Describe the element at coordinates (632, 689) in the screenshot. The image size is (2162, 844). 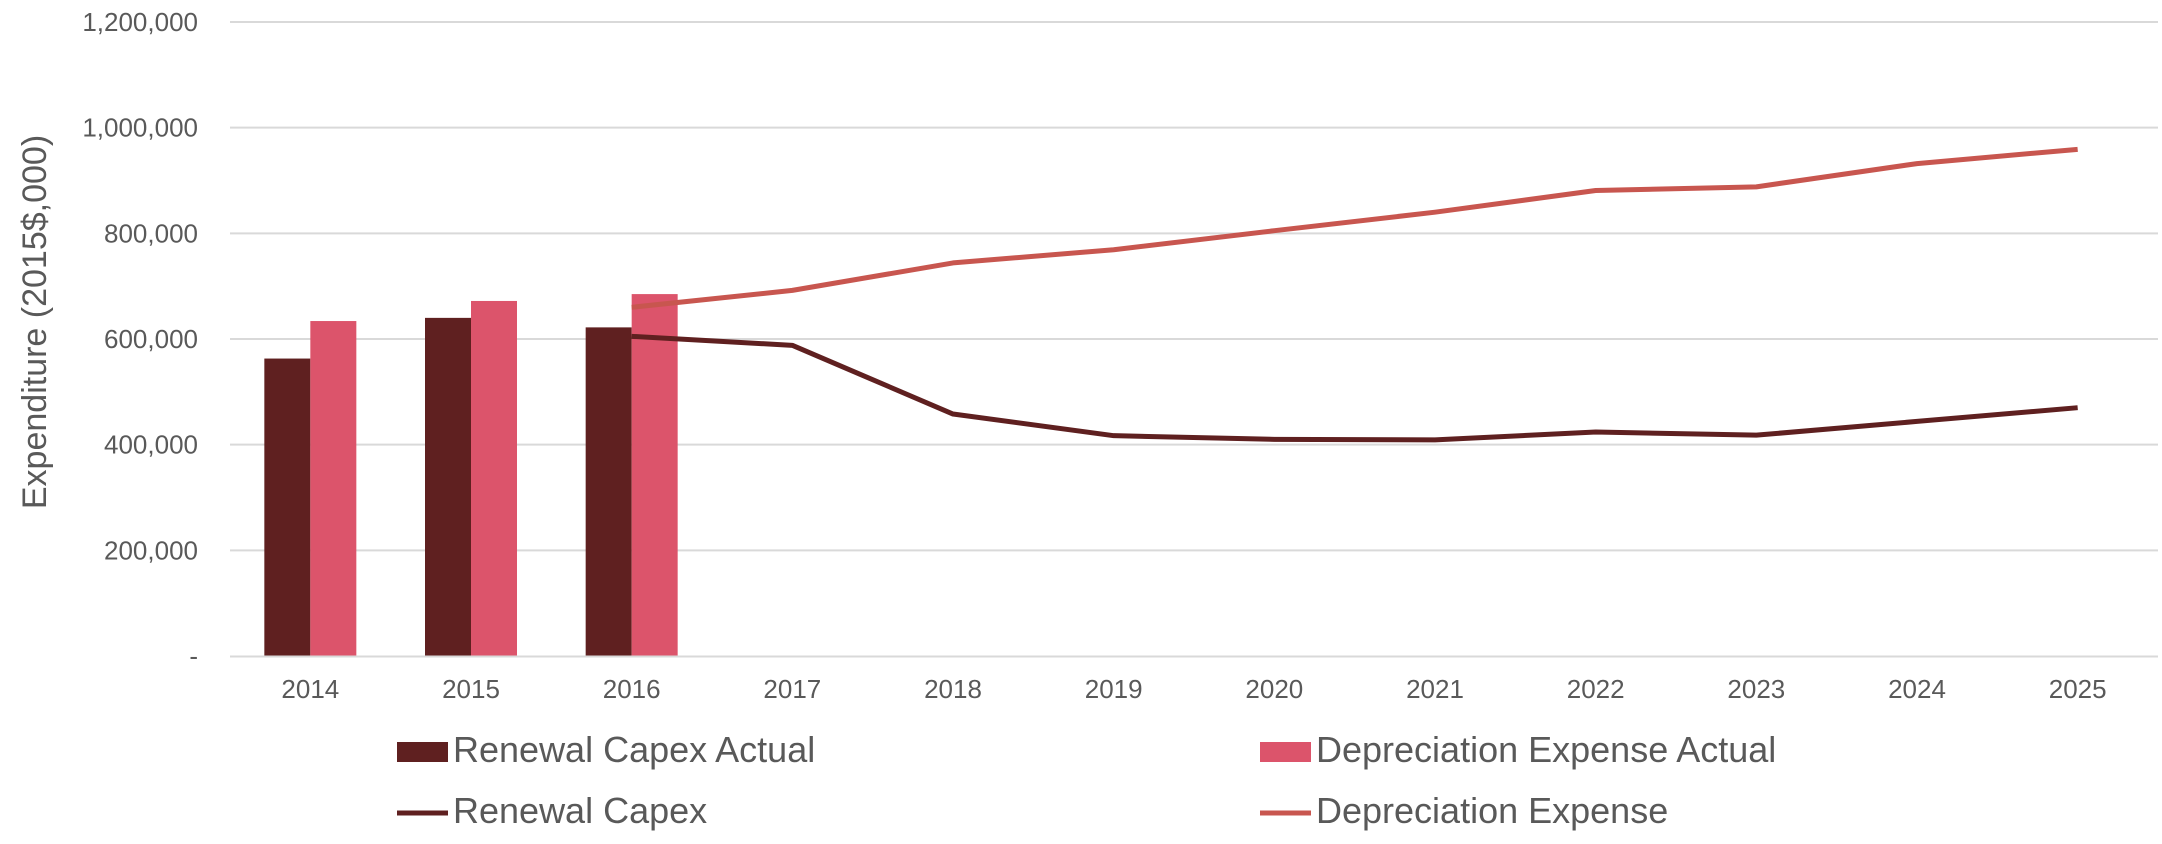
I see `x-tick-label: 2016` at that location.